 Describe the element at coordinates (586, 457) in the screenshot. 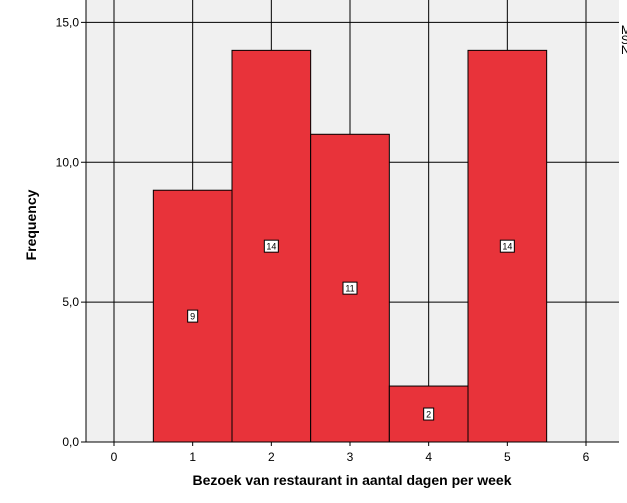

I see `x-tick-label: 6` at that location.